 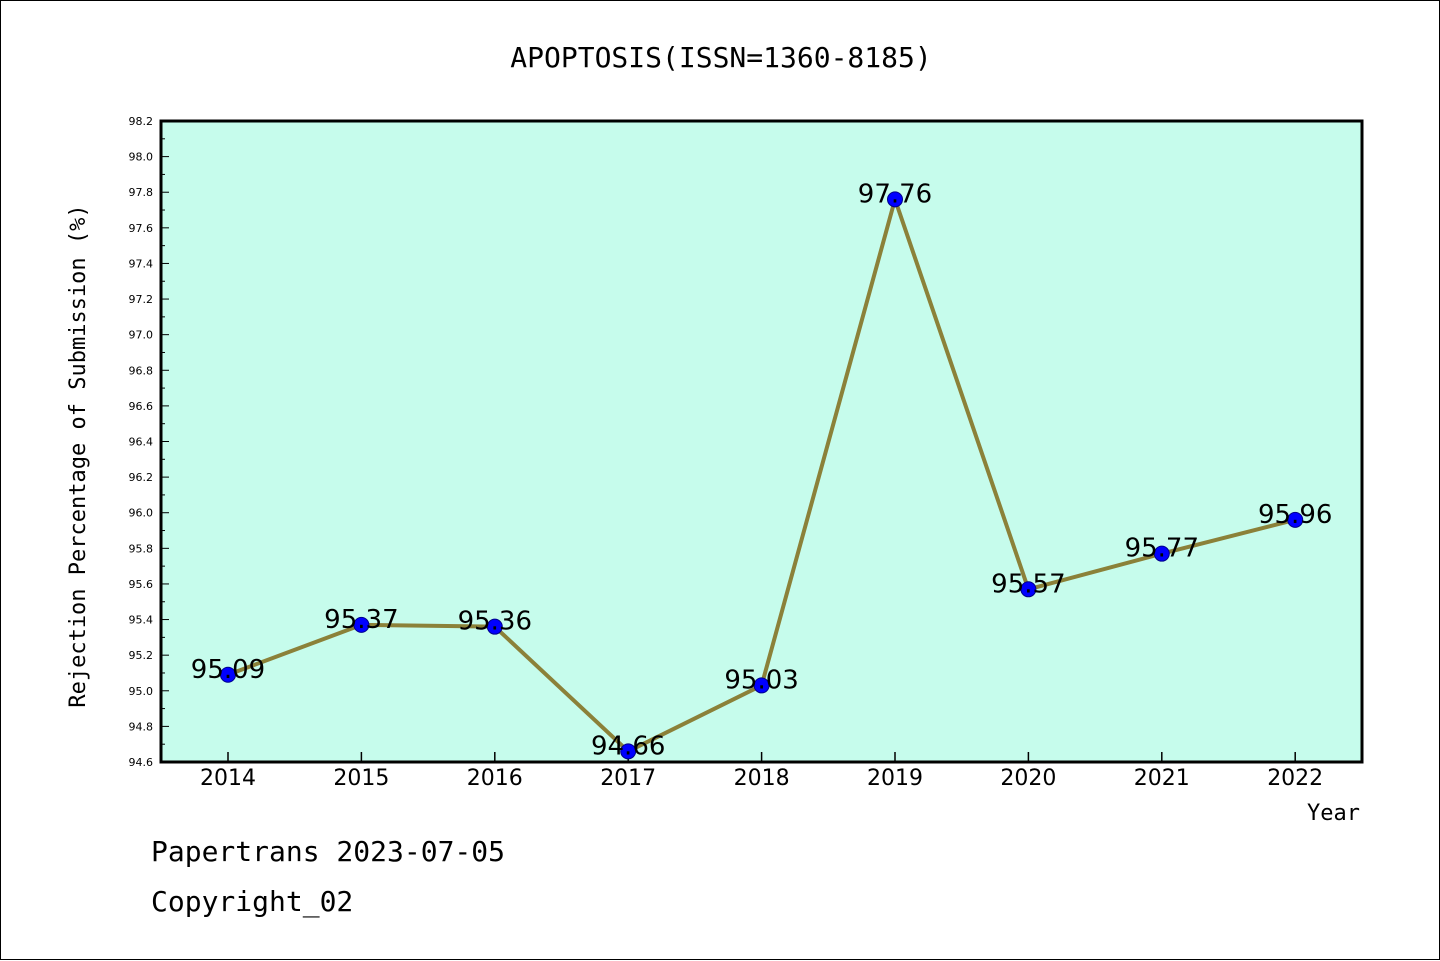 I want to click on x-tick-label: 2015, so click(x=361, y=778).